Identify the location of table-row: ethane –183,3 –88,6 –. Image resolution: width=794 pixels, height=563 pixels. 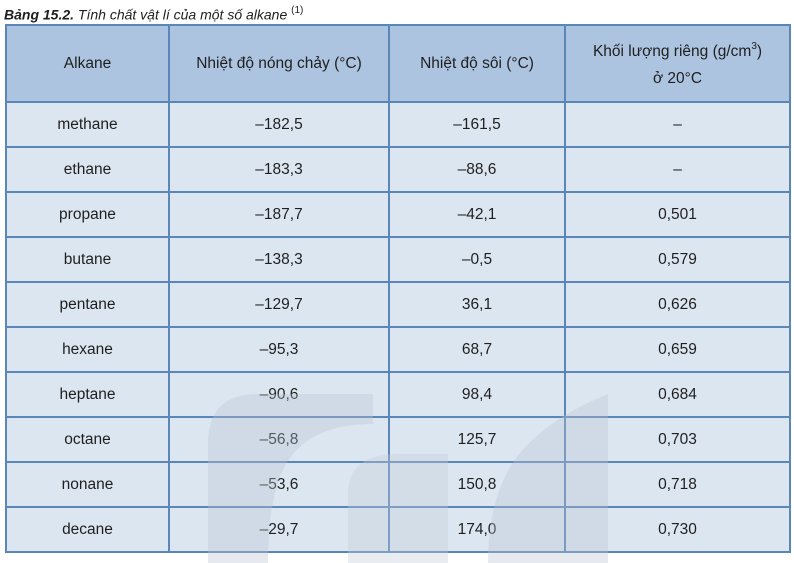
(398, 169).